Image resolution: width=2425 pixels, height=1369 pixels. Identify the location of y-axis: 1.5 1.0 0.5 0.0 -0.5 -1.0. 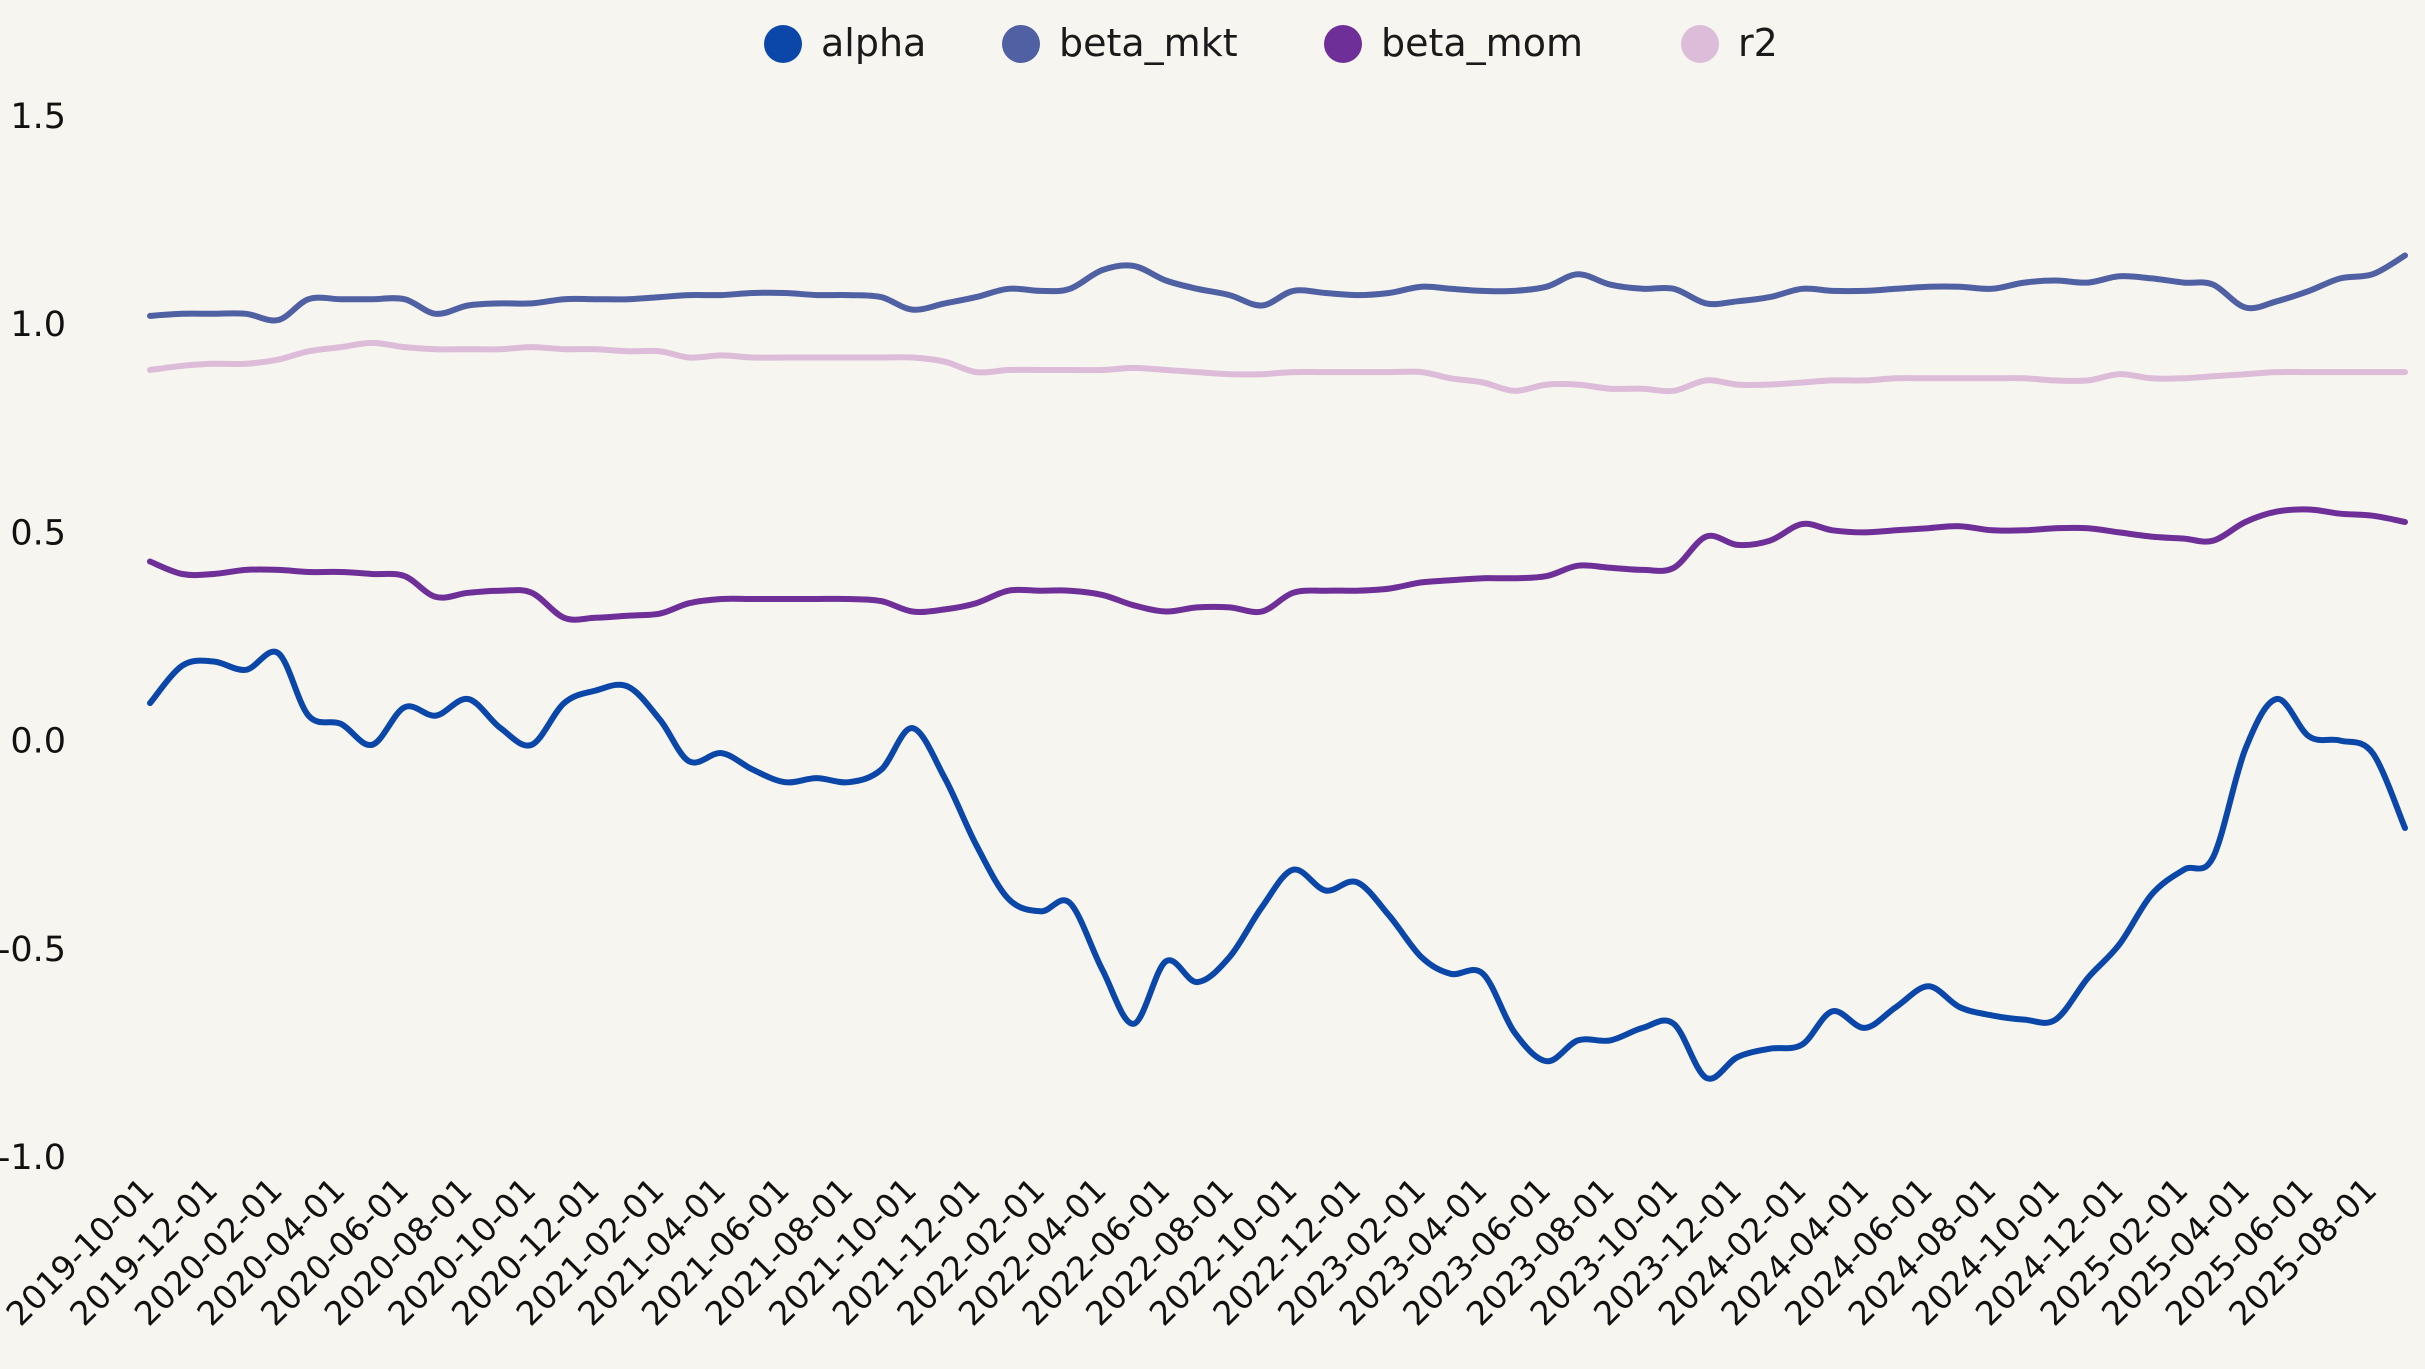
(33, 637).